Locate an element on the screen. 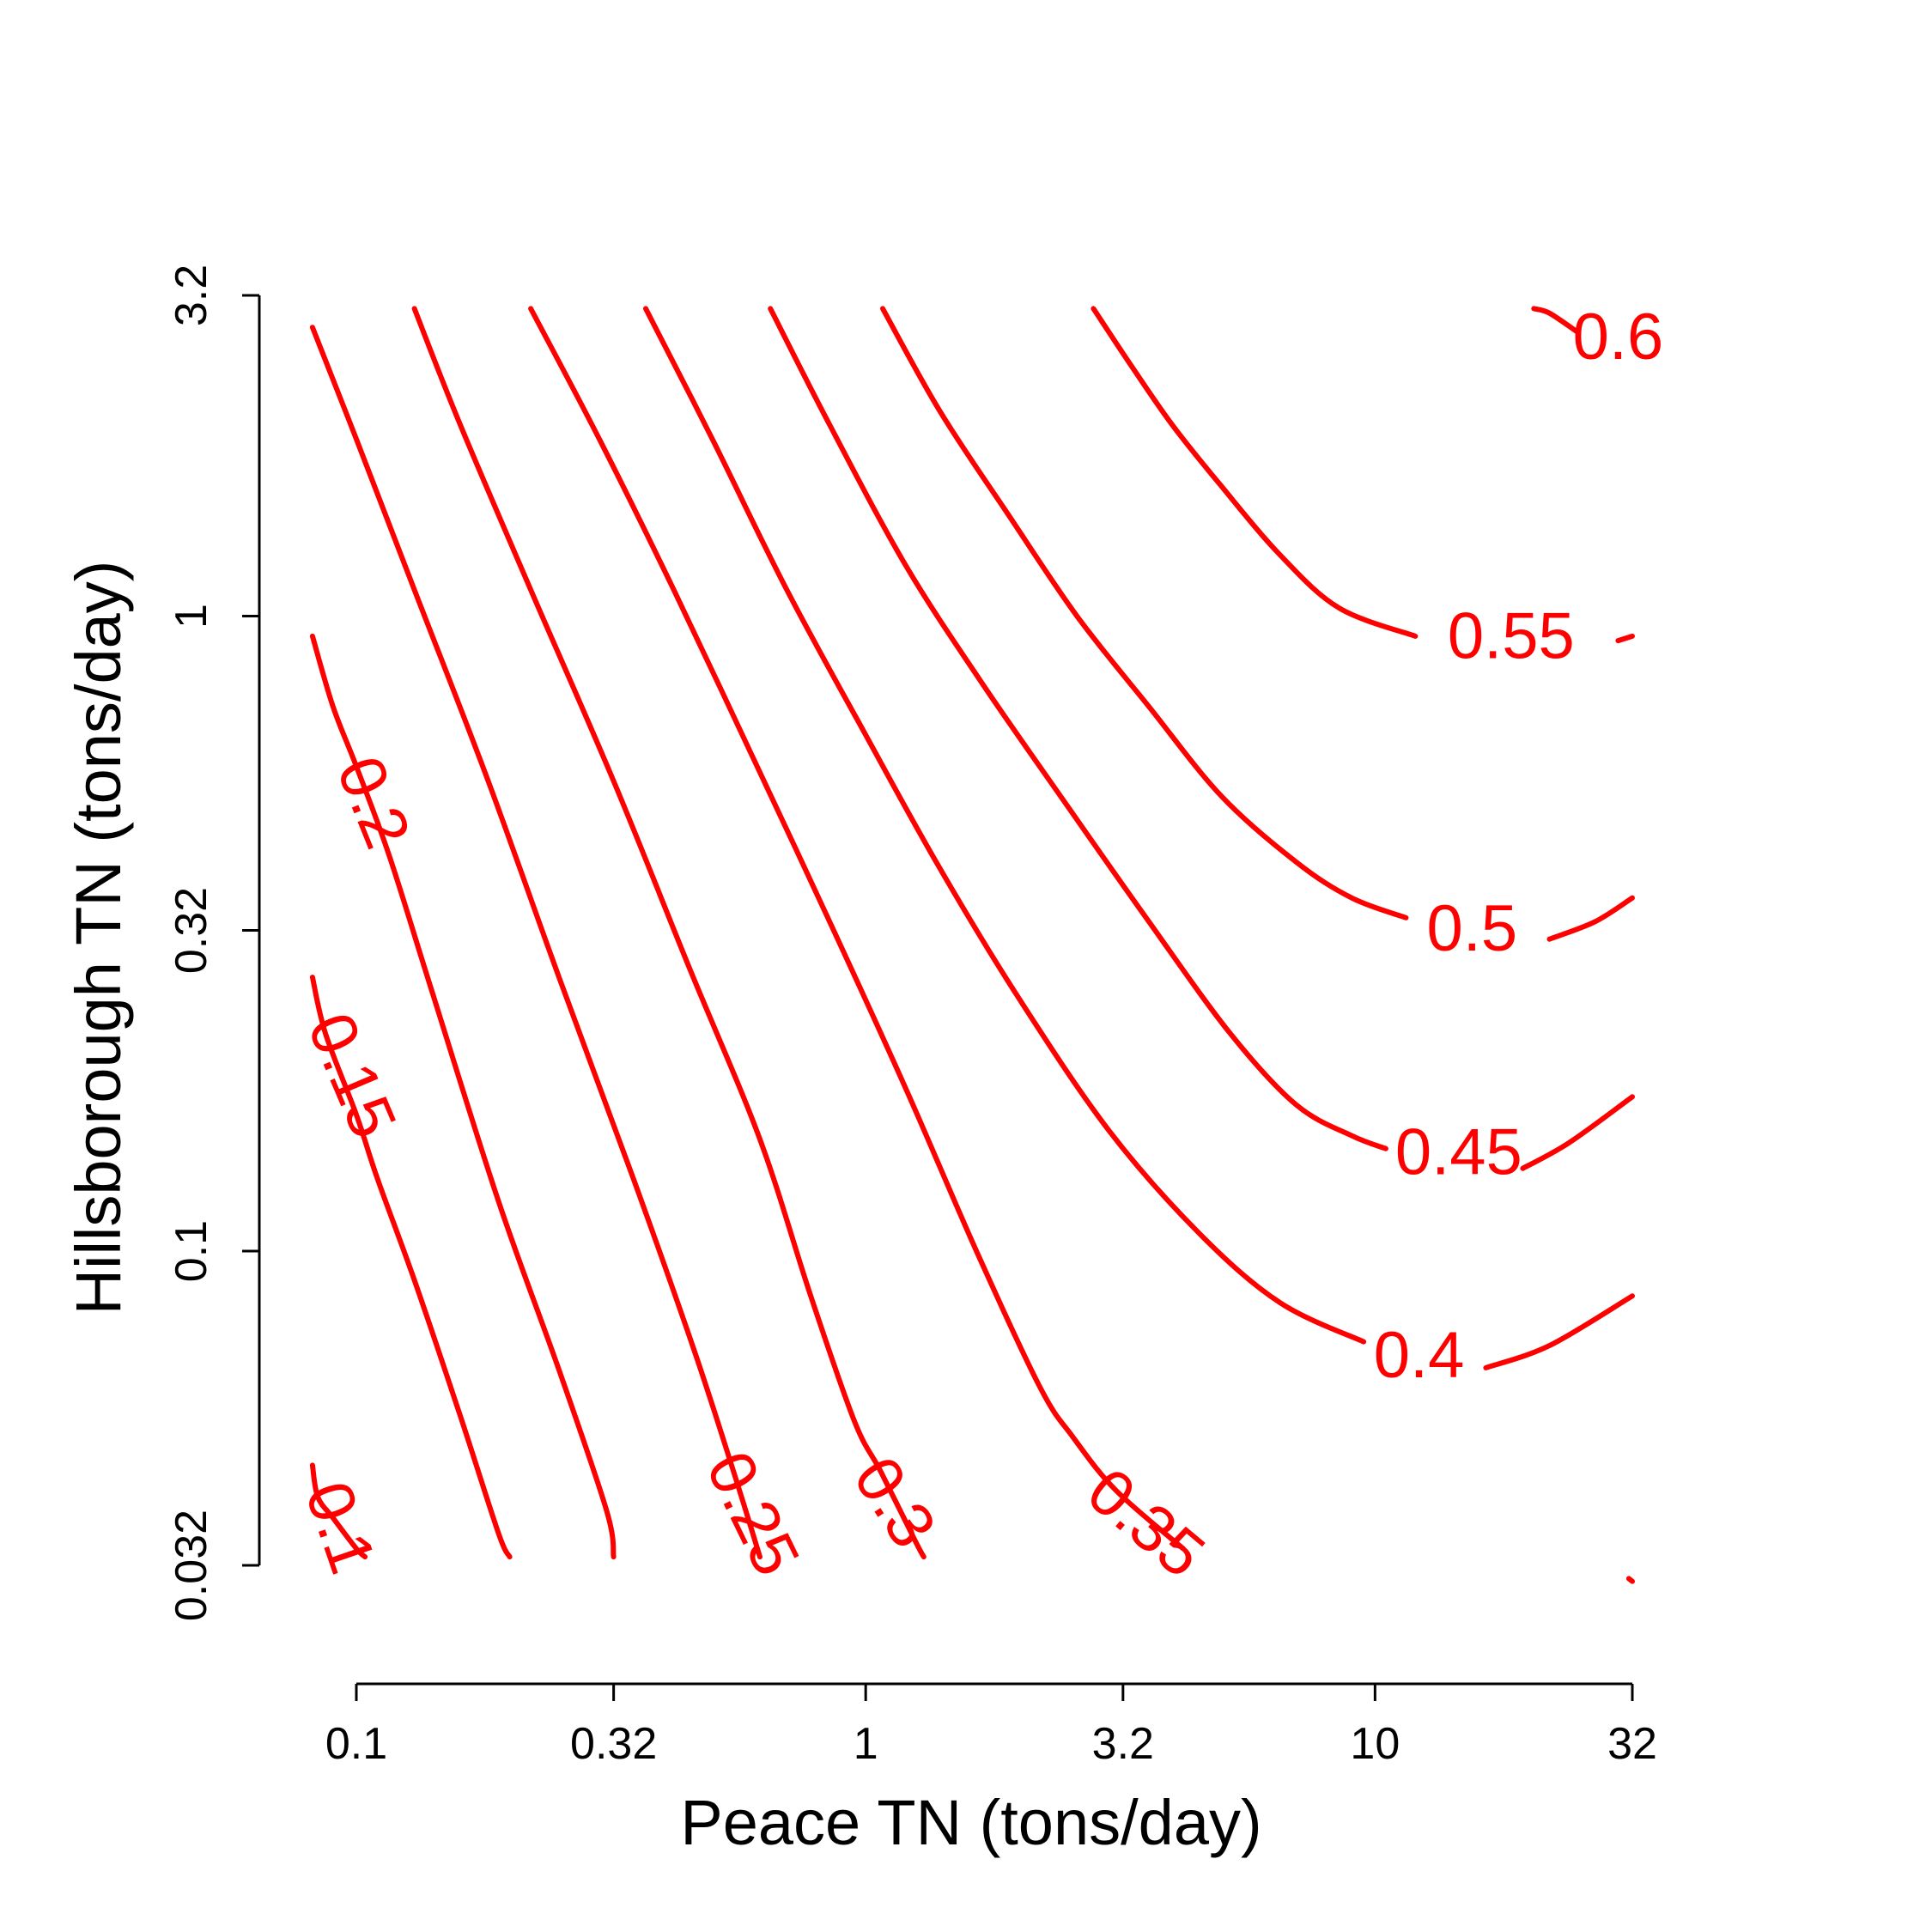 The height and width of the screenshot is (1932, 1932). x-tick-label-0-32: 0.32 is located at coordinates (614, 1744).